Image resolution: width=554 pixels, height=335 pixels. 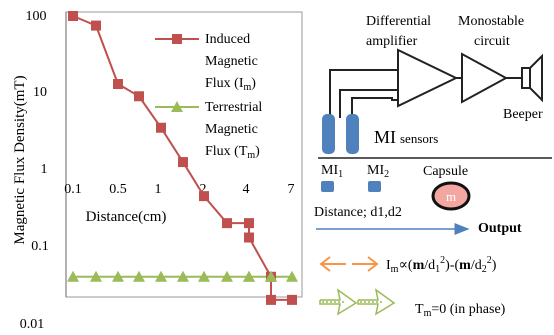 What do you see at coordinates (118, 189) in the screenshot?
I see `x-tick-label: 0.5` at bounding box center [118, 189].